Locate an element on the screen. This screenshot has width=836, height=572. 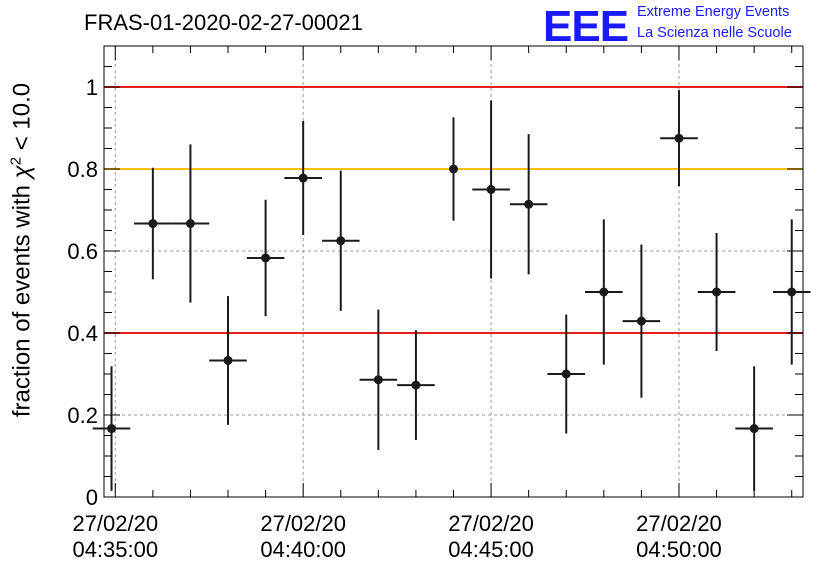
y-tick-label: 0.6 is located at coordinates (82, 251).